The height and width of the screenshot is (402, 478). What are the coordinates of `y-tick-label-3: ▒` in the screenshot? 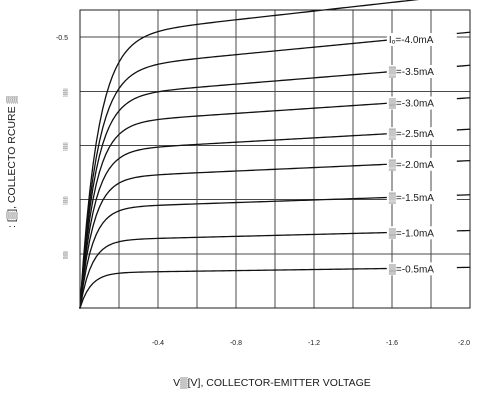 It's located at (65, 201).